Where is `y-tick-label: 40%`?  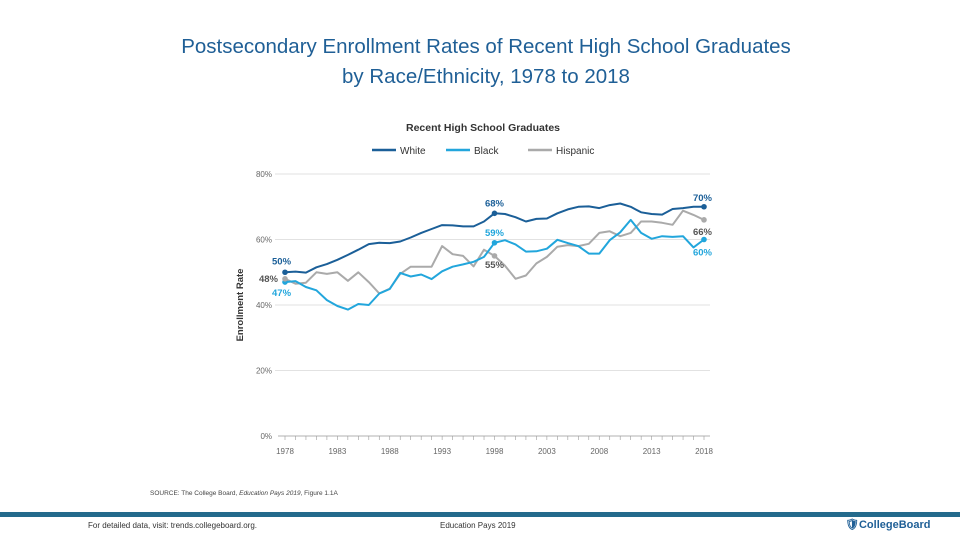 y-tick-label: 40% is located at coordinates (264, 305).